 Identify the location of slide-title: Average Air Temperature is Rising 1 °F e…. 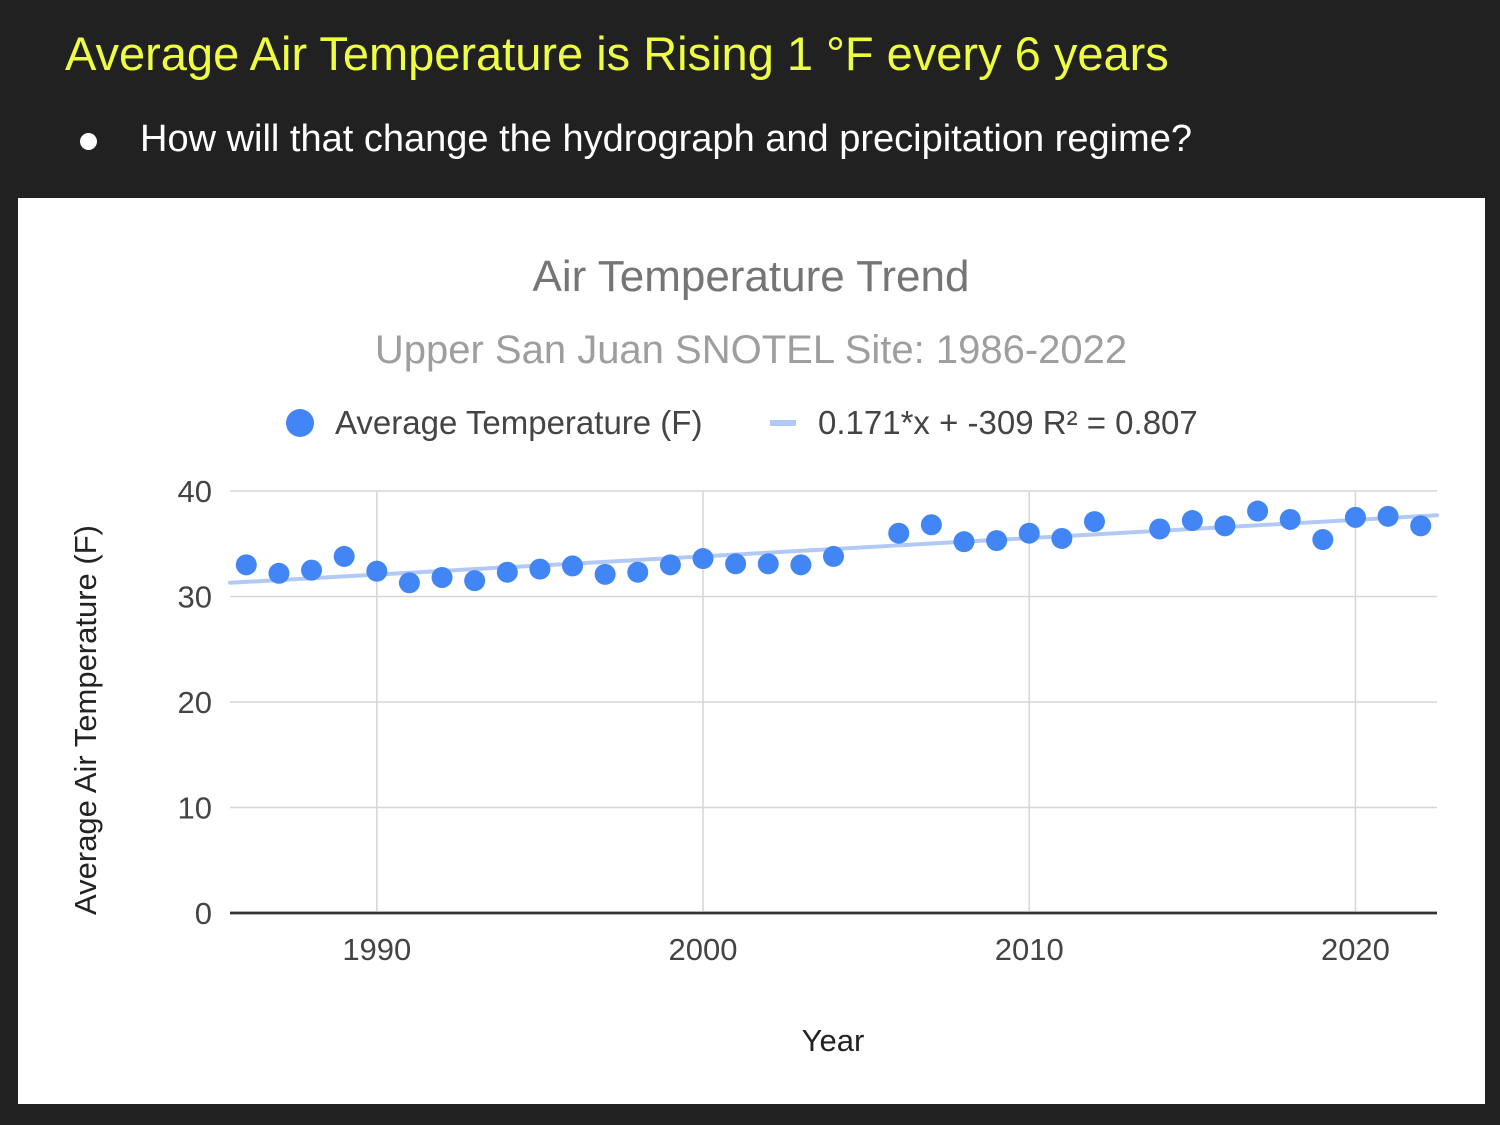
(617, 53).